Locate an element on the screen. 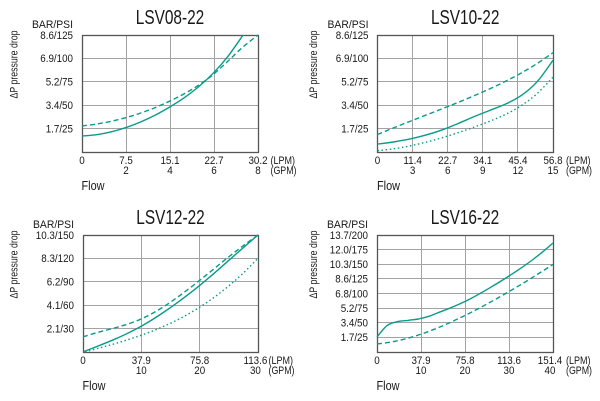 This screenshot has height=401, width=600. svg-text: 2.1/30 is located at coordinates (60, 329).